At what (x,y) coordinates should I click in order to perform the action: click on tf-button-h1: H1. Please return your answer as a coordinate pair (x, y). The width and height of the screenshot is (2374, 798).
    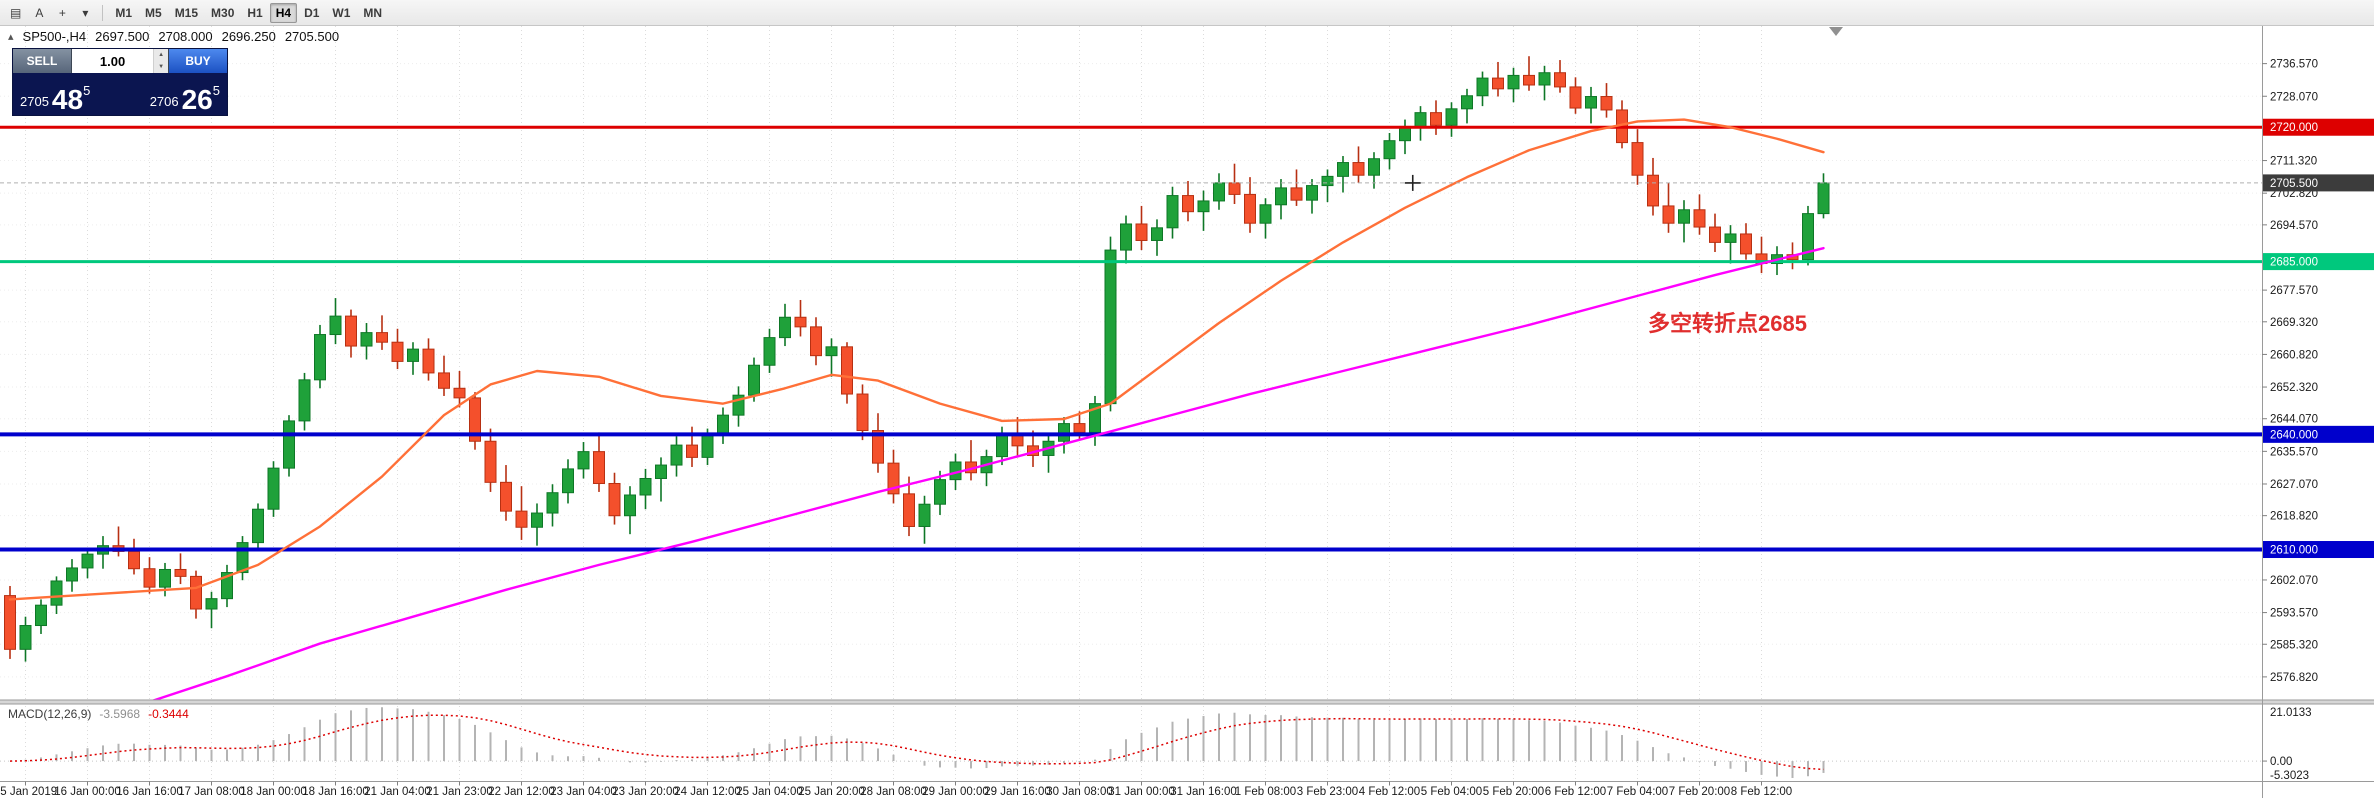
    Looking at the image, I should click on (254, 13).